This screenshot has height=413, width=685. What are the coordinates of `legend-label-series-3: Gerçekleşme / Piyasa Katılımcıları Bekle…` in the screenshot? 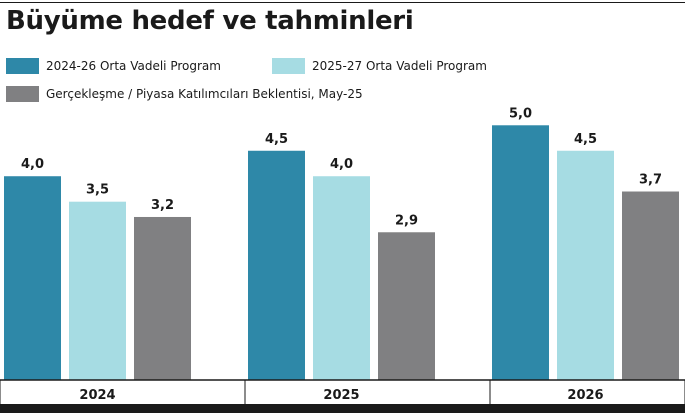 It's located at (204, 94).